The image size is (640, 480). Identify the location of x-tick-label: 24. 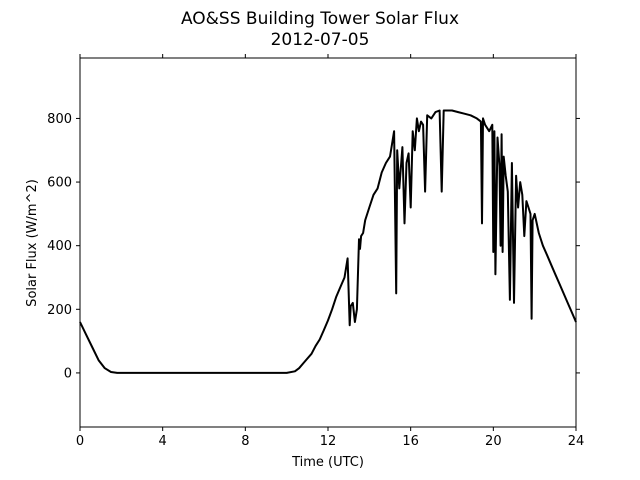
(576, 441).